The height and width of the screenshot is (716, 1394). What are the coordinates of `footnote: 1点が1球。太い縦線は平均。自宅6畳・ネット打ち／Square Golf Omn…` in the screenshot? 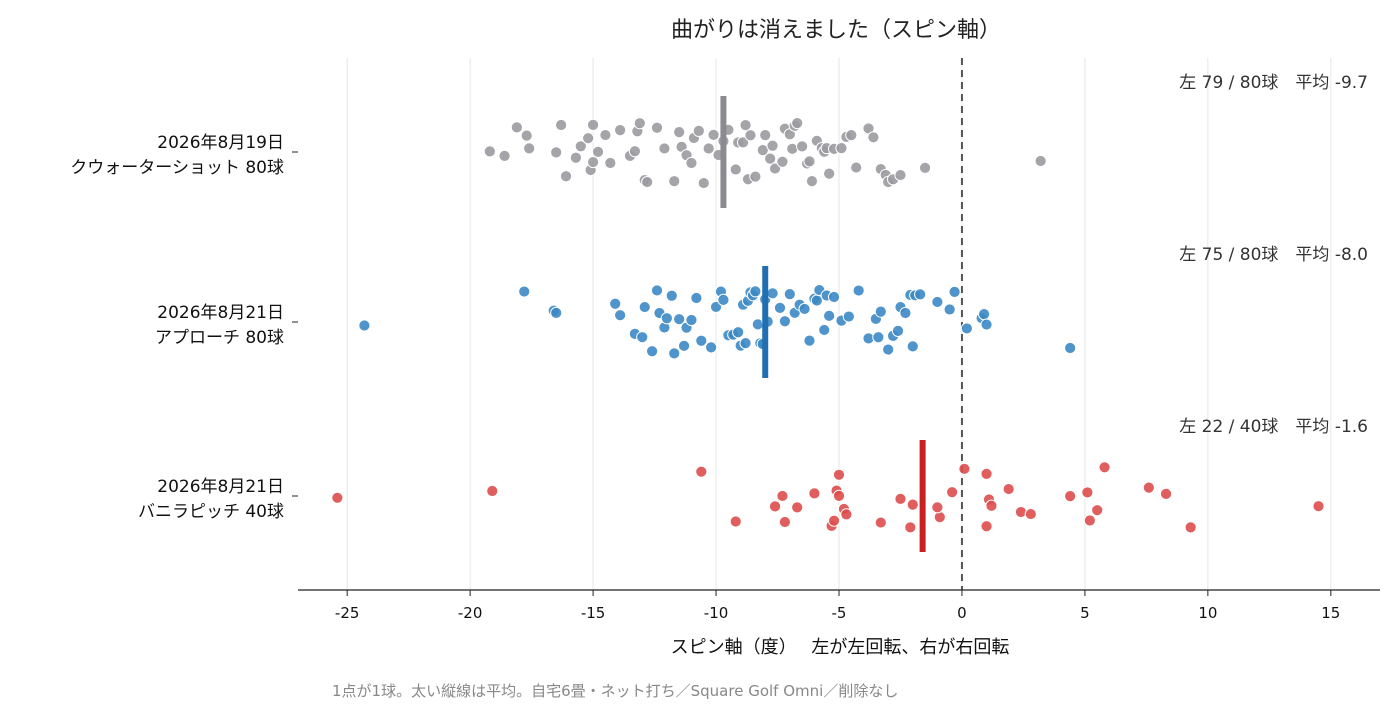 It's located at (615, 691).